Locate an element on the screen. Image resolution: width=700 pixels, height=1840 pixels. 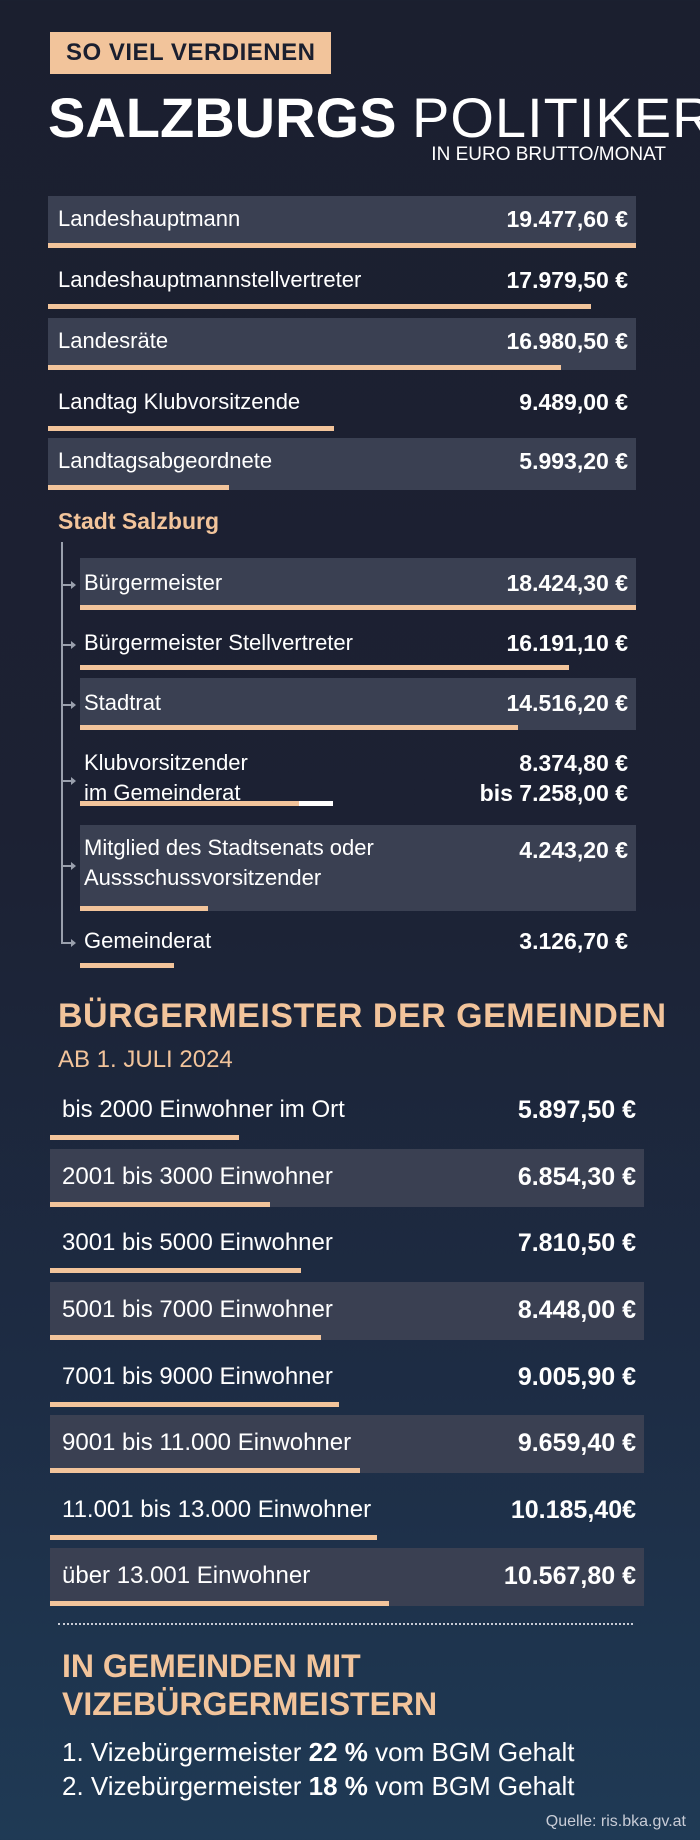
bar-row: Landeshauptmann 19.477,60 € is located at coordinates (342, 222).